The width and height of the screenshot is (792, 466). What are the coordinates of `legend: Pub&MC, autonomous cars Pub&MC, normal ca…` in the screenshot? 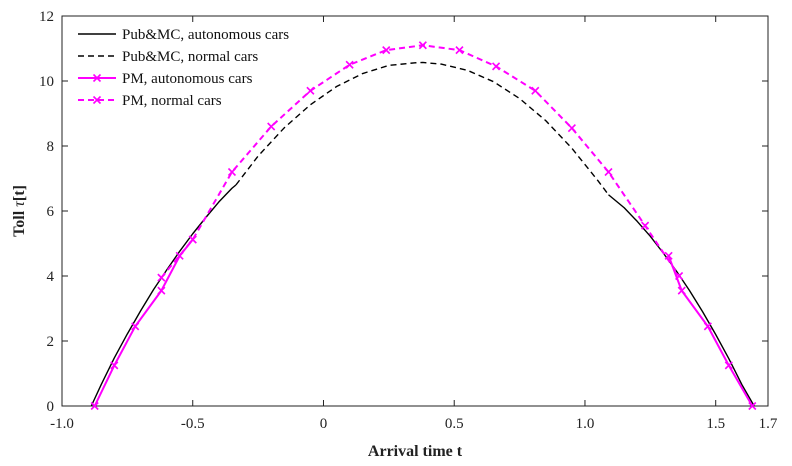 It's located at (183, 68).